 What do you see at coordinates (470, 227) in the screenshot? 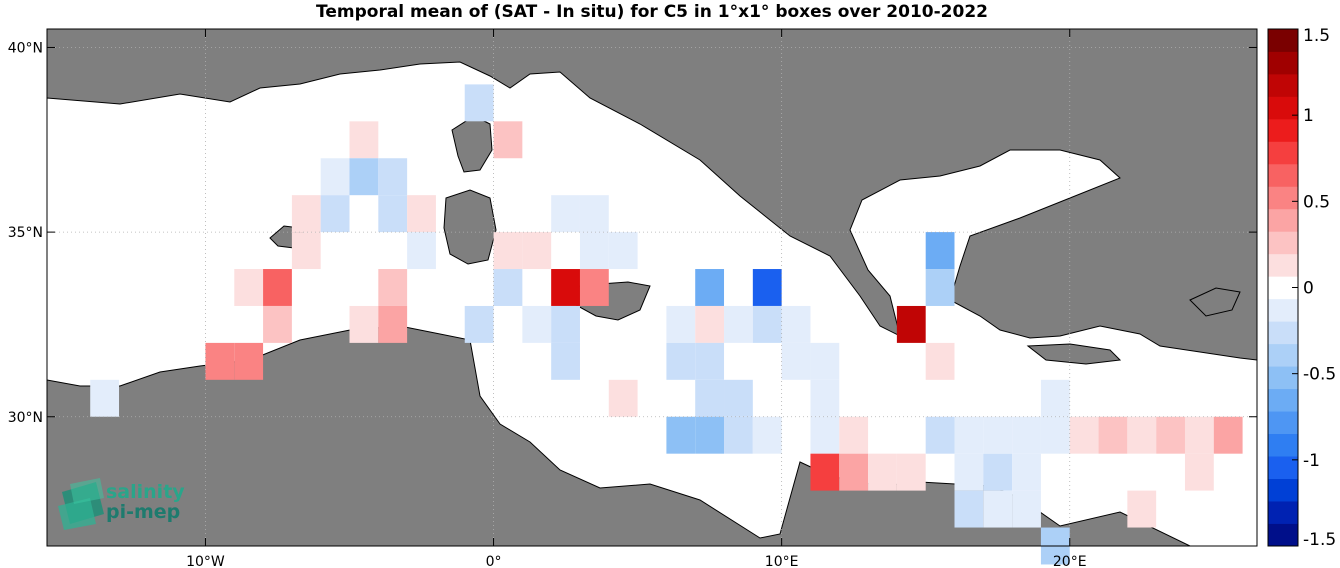
I see `island-sardinia` at bounding box center [470, 227].